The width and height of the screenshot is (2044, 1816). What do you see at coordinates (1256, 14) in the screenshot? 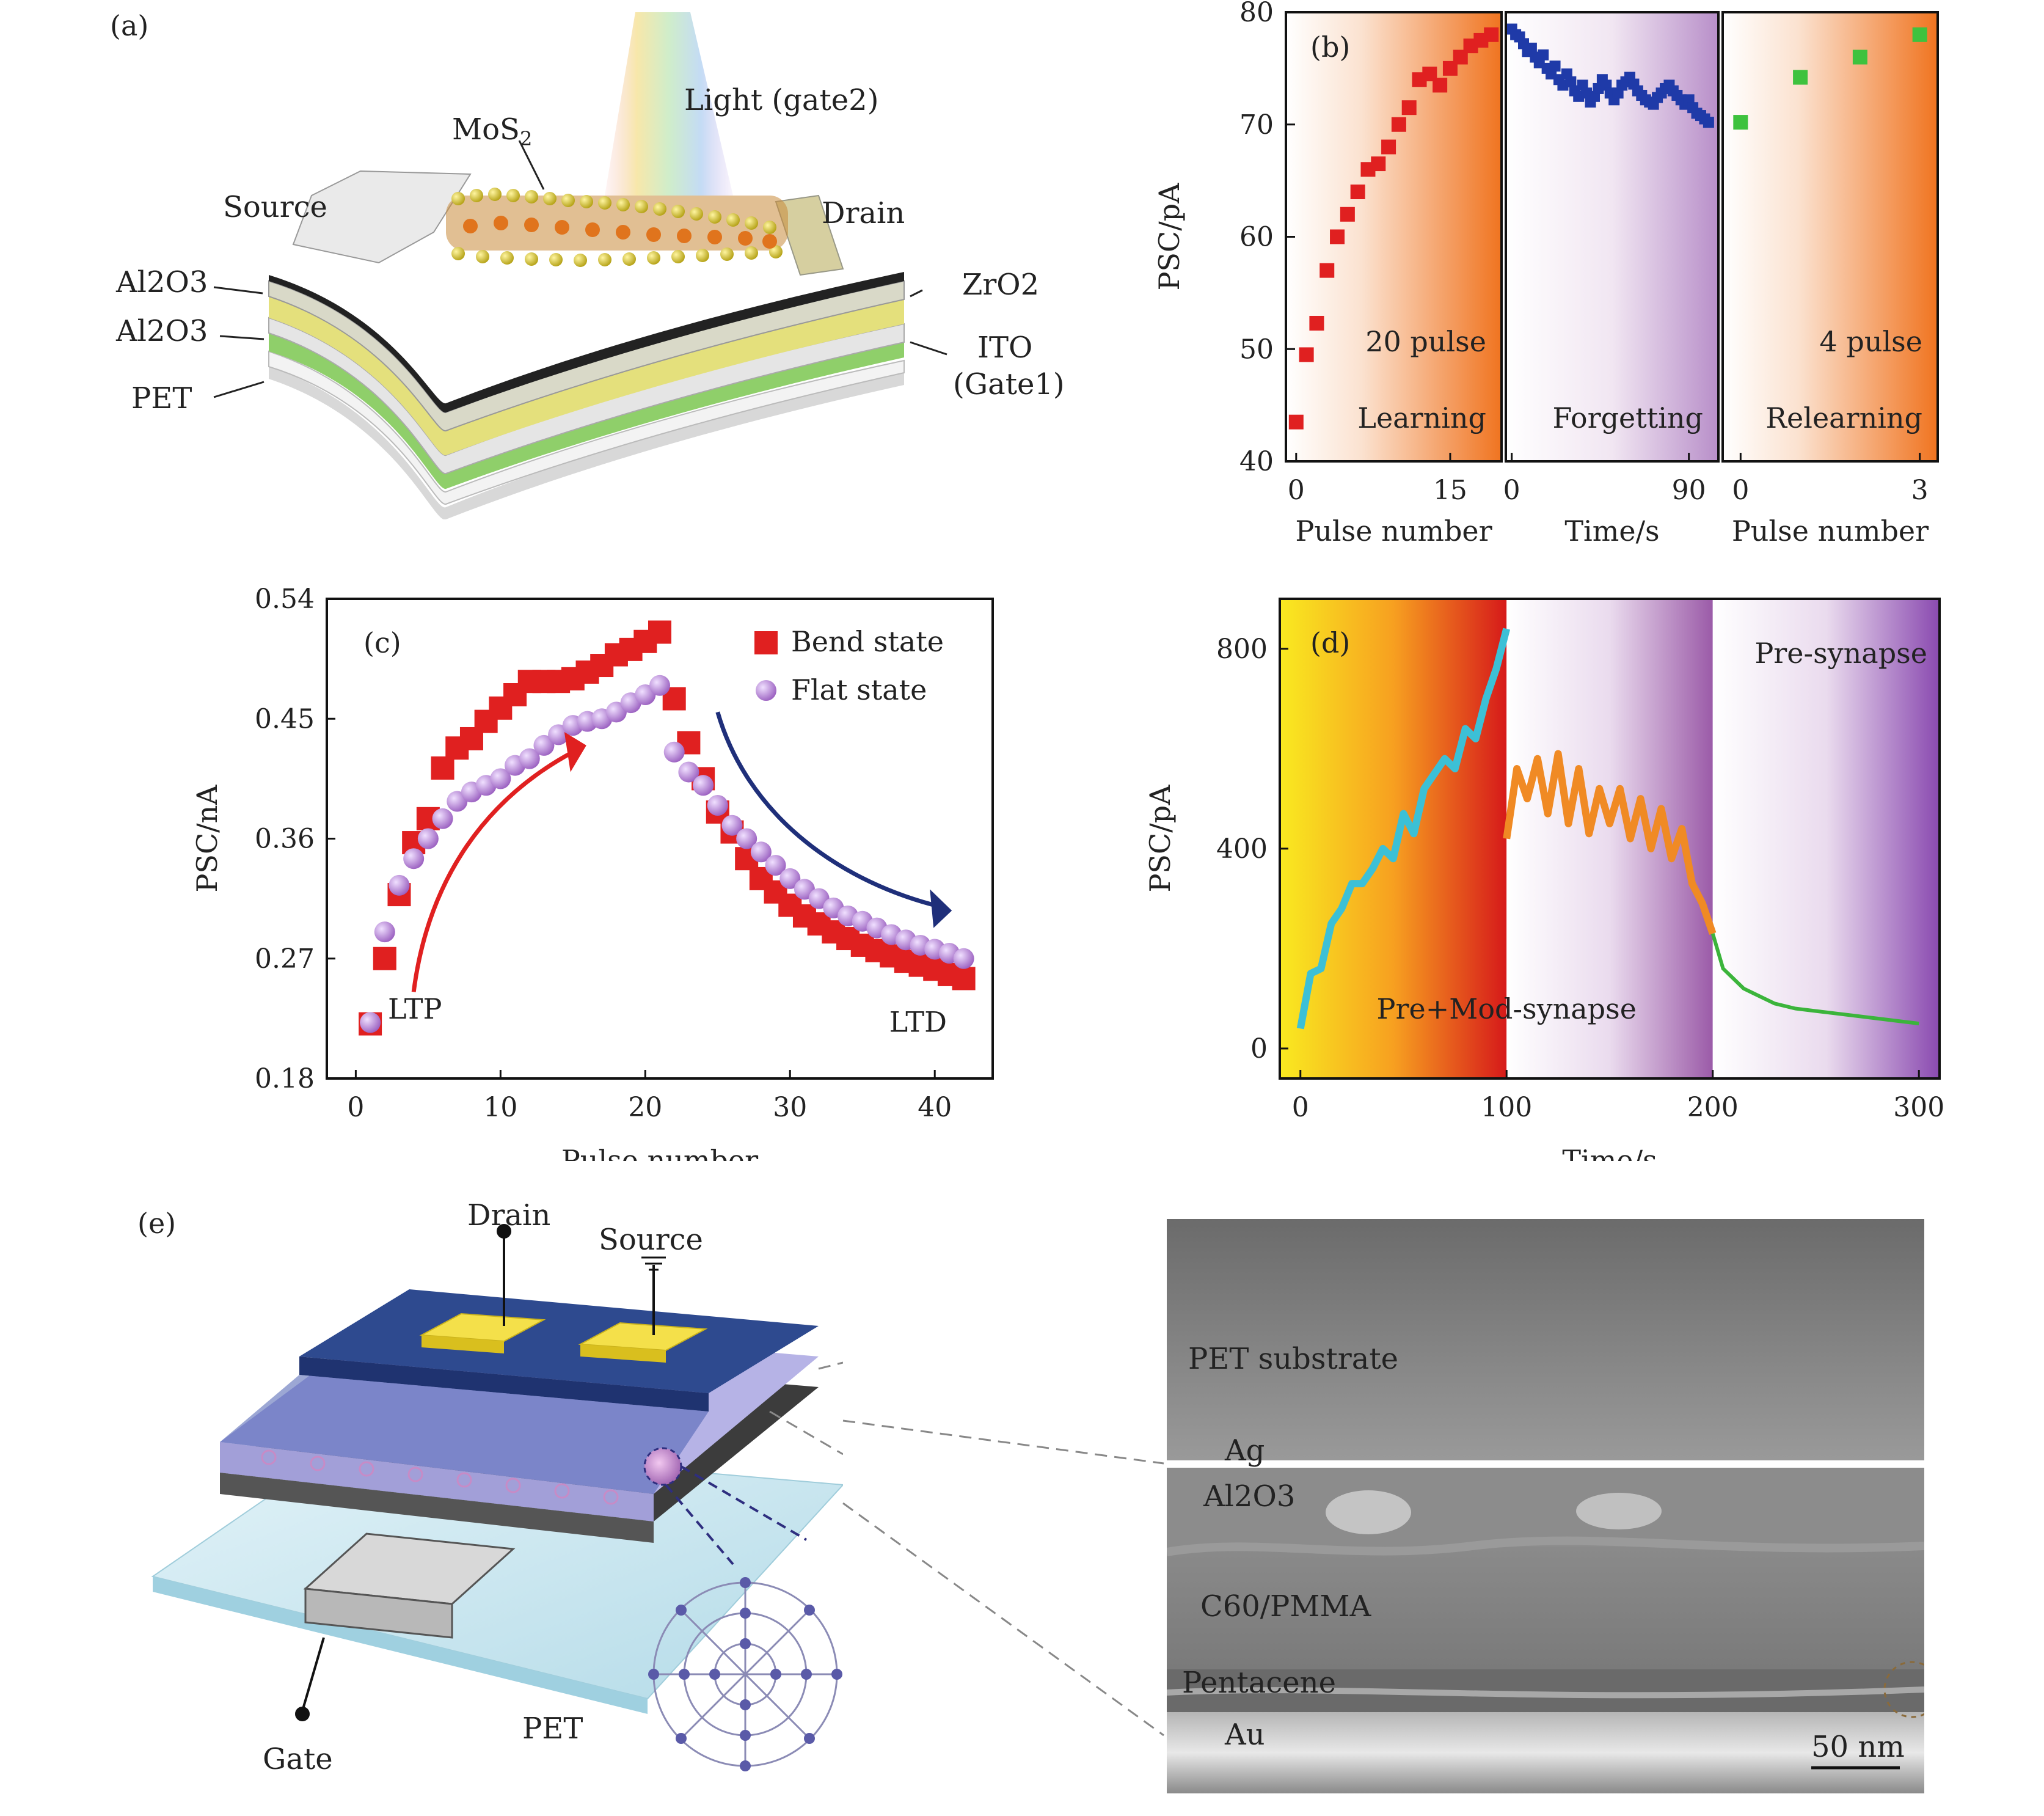
I see `chart-b-y-tick-label: 80` at bounding box center [1256, 14].